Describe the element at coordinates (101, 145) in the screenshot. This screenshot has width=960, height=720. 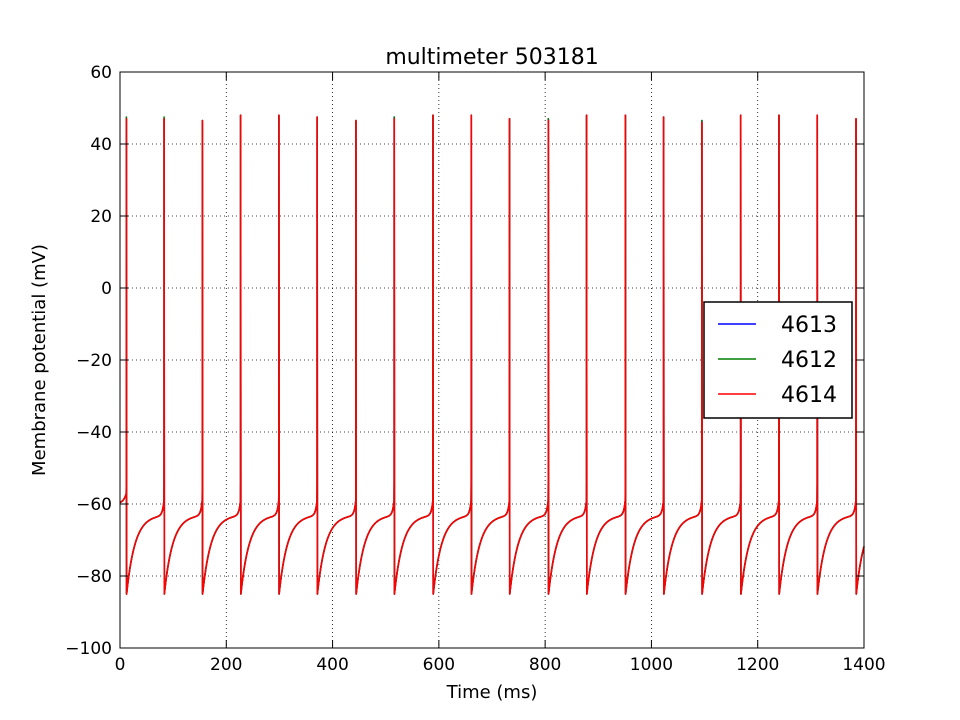
I see `y-tick-label: 40` at that location.